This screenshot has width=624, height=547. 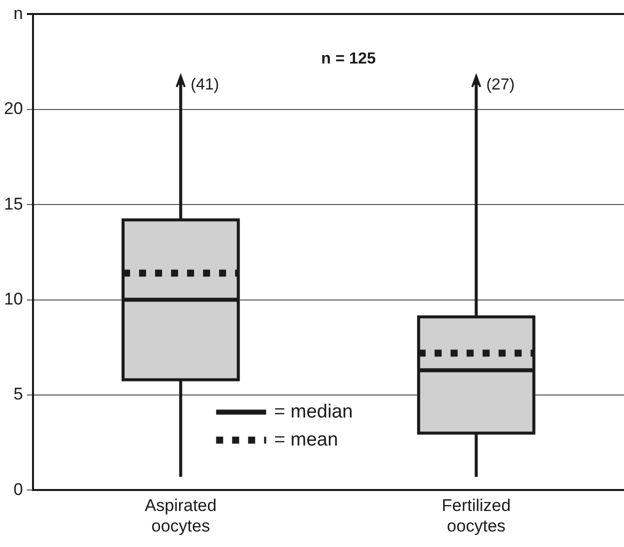 I want to click on y-tick-label: 10, so click(x=13, y=298).